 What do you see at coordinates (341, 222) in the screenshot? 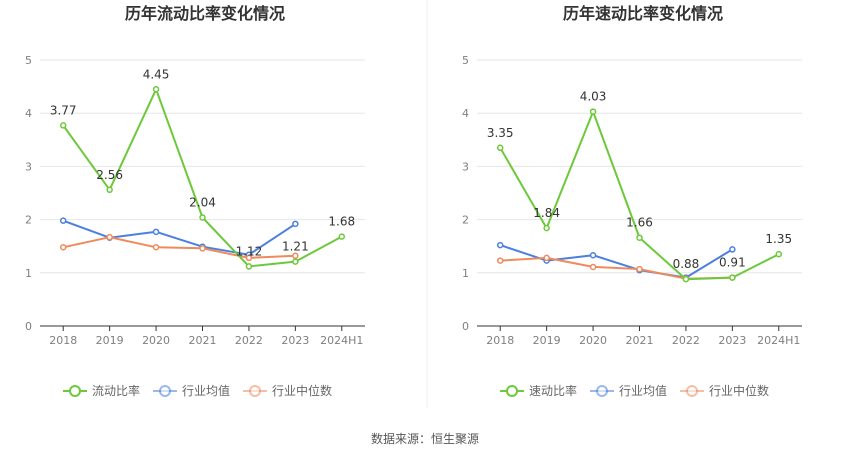
I see `data-label: 1.68` at bounding box center [341, 222].